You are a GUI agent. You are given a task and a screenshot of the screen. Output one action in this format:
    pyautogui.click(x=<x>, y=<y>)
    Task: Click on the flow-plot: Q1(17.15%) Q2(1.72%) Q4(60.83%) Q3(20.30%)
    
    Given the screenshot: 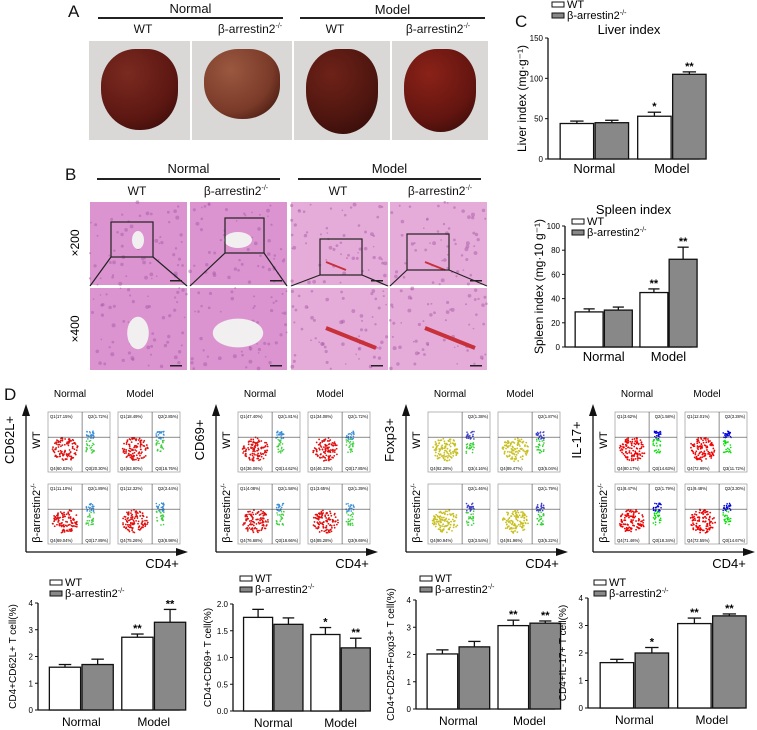 What is the action you would take?
    pyautogui.click(x=79, y=442)
    